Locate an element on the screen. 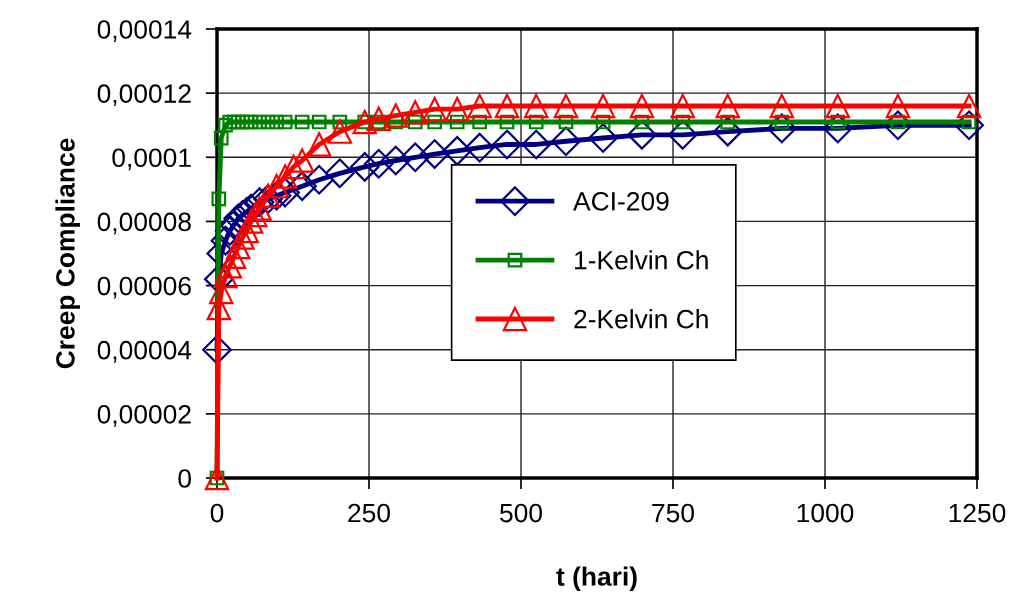 The width and height of the screenshot is (1018, 607). y-tick-label: 0,00014 is located at coordinates (144, 31).